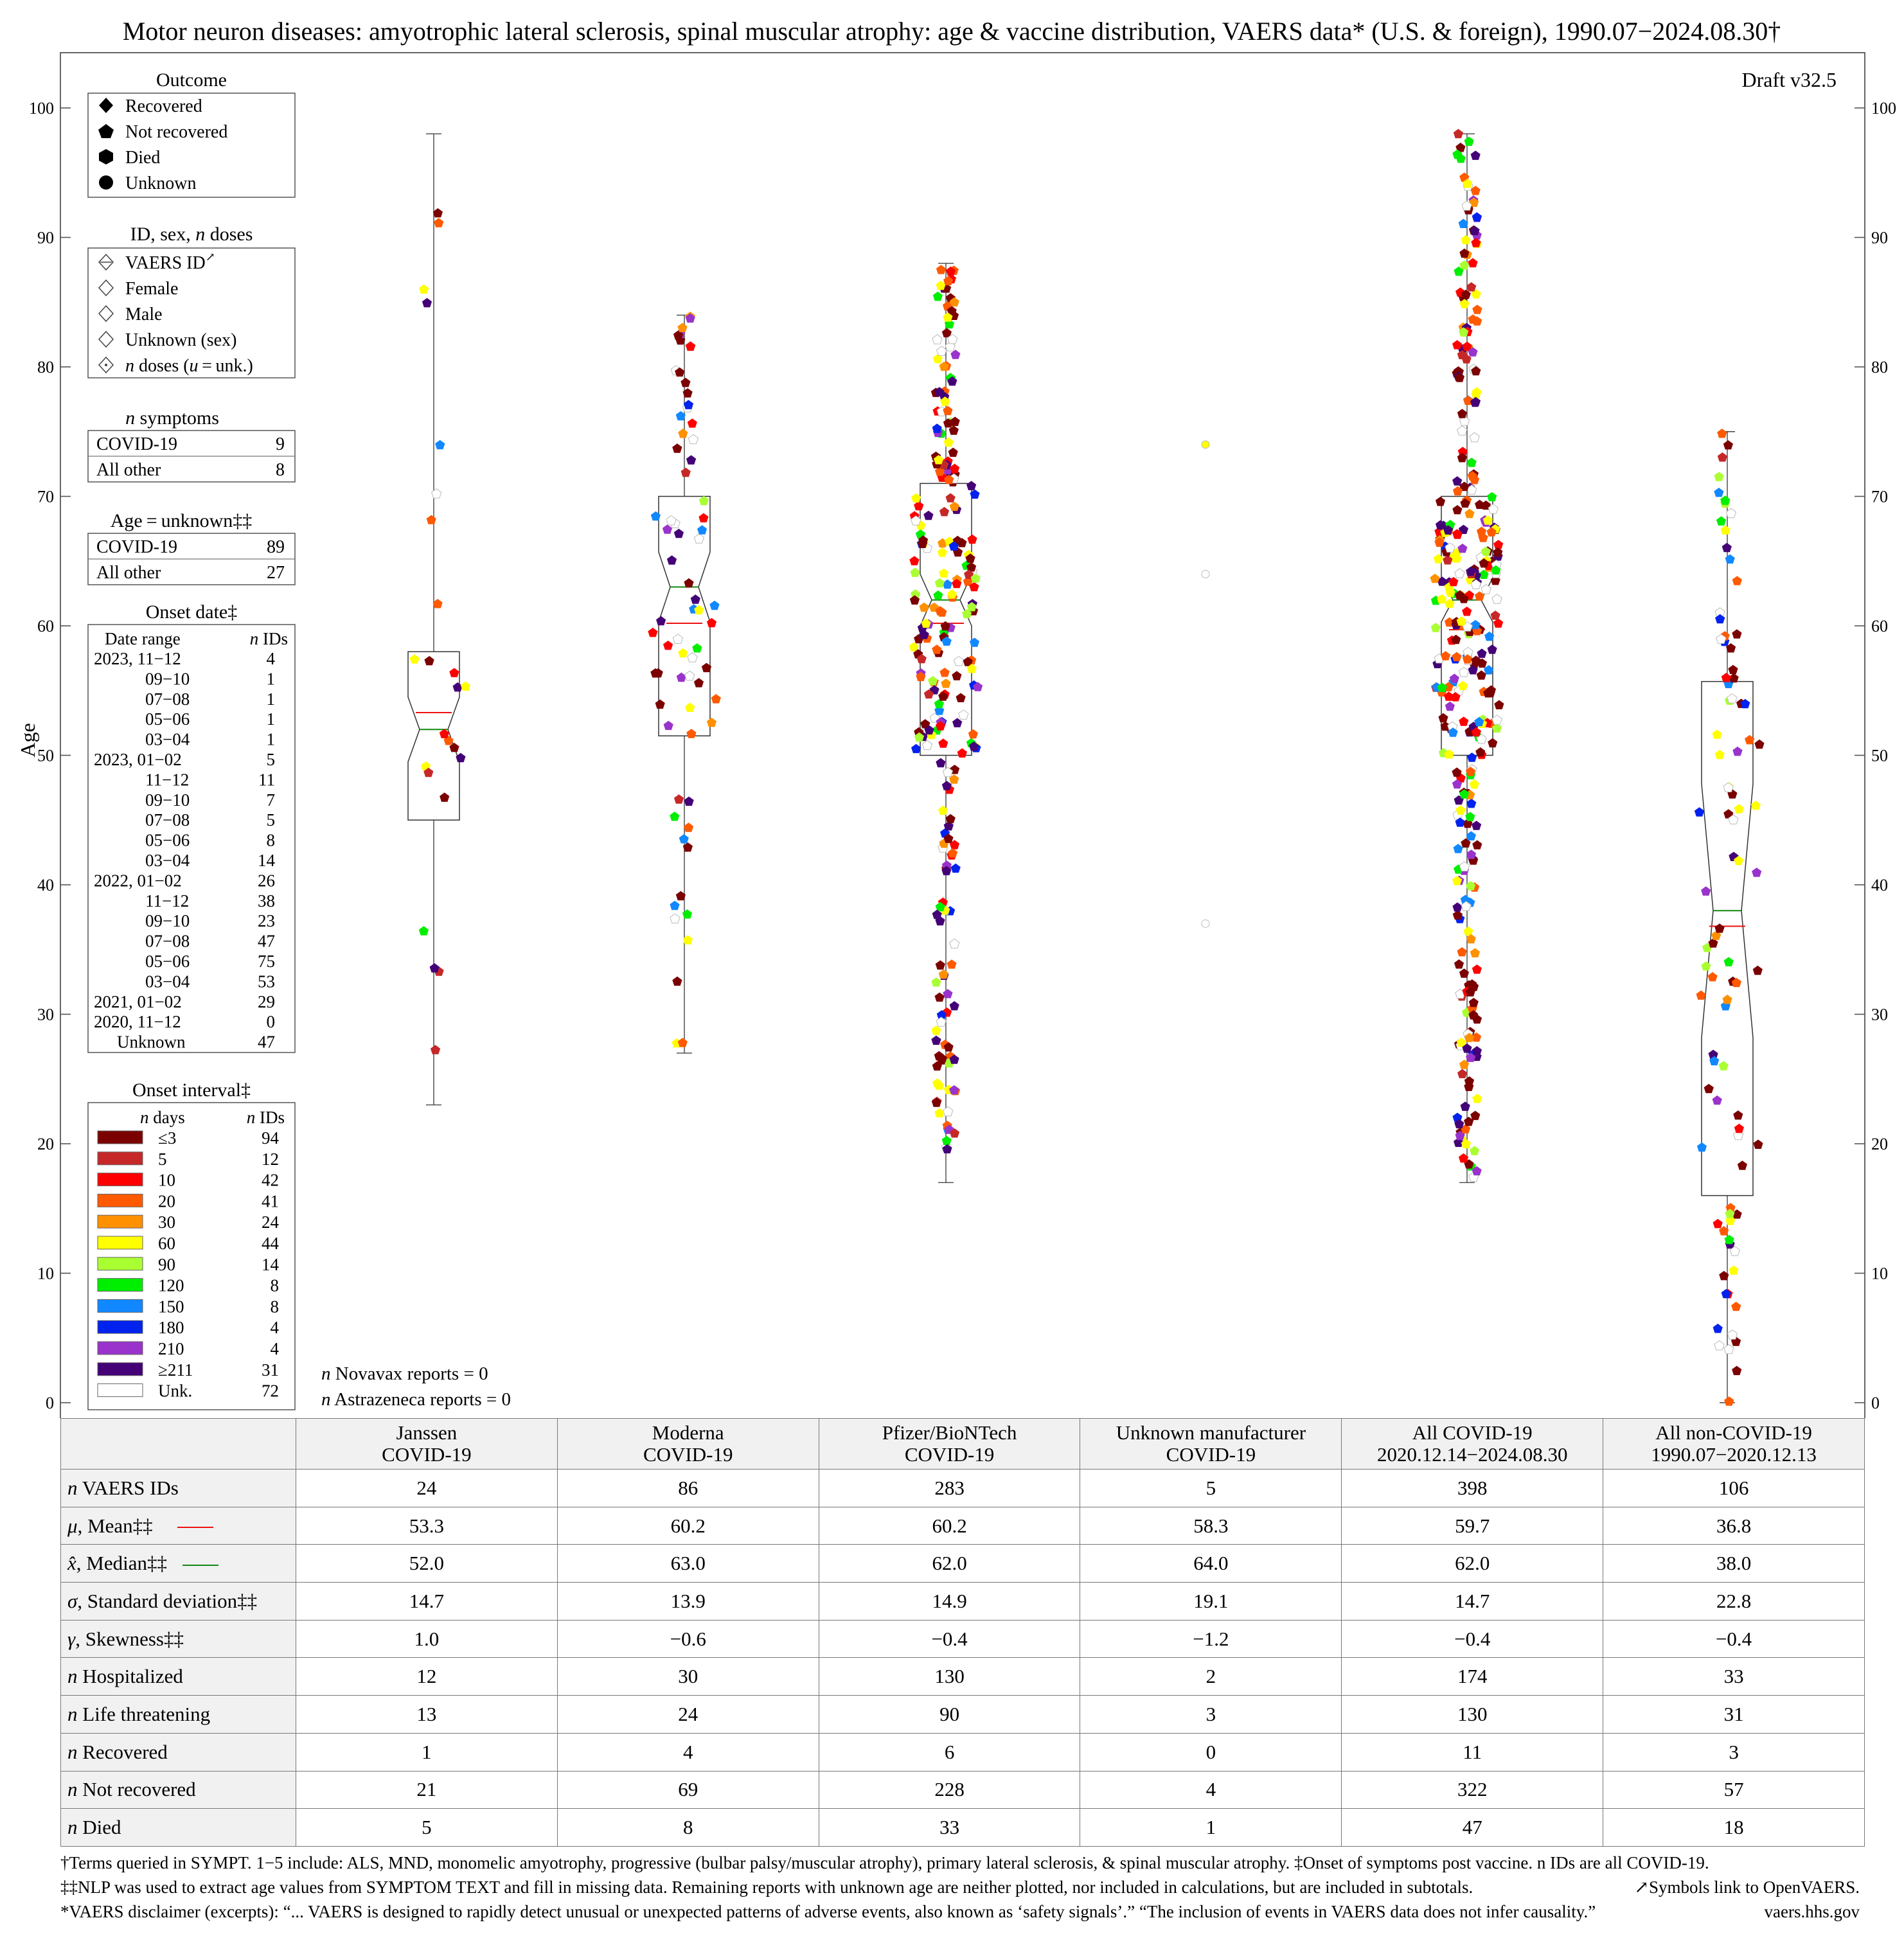 The width and height of the screenshot is (1904, 1945). What do you see at coordinates (1211, 1752) in the screenshot?
I see `table-cell: 0` at bounding box center [1211, 1752].